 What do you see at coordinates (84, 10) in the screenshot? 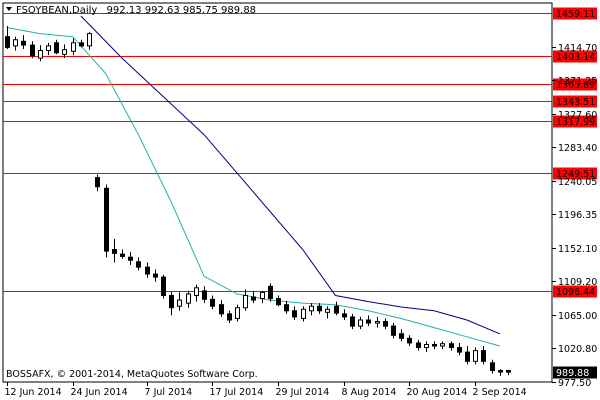
I see `timeframe: Daily` at bounding box center [84, 10].